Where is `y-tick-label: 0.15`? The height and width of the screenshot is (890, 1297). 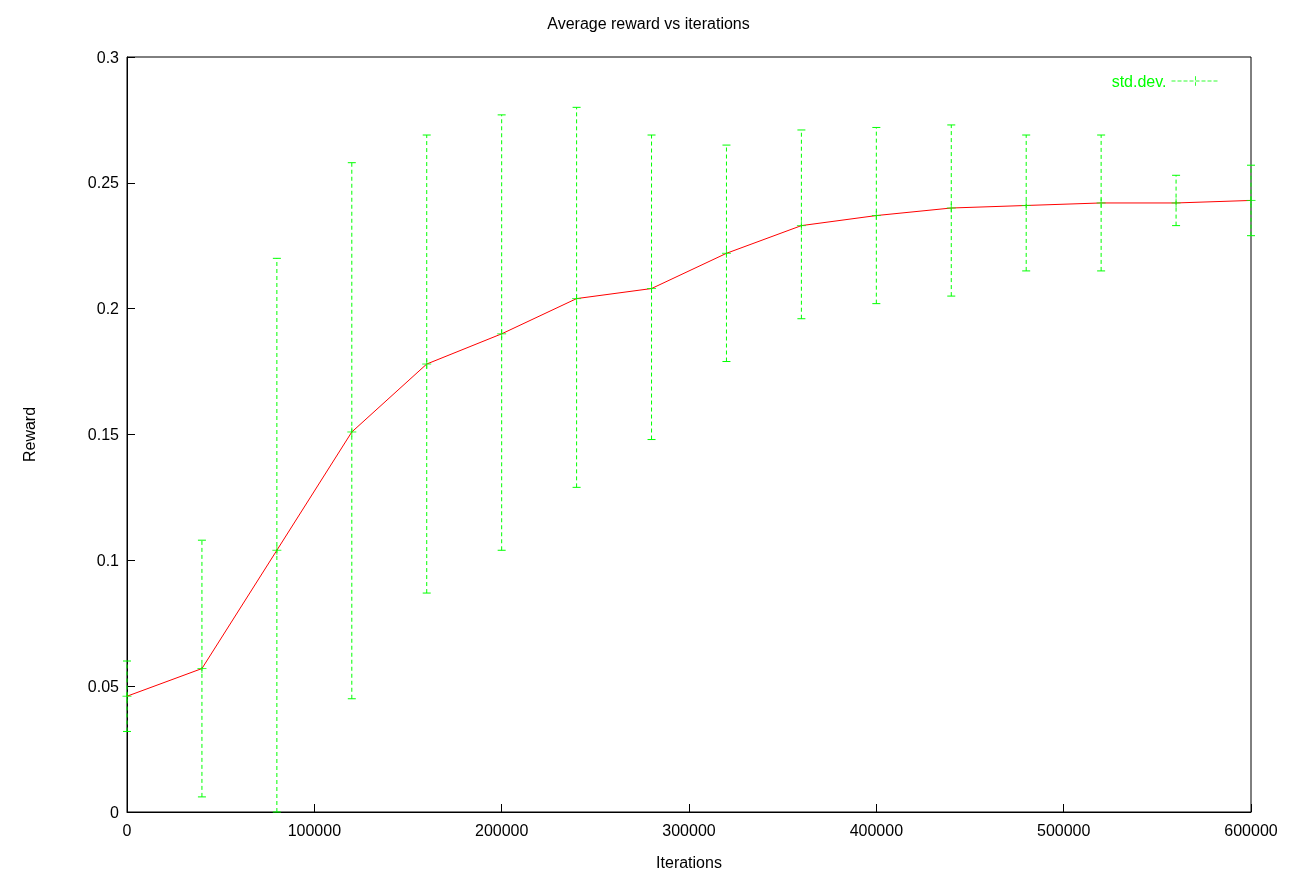
y-tick-label: 0.15 is located at coordinates (103, 434).